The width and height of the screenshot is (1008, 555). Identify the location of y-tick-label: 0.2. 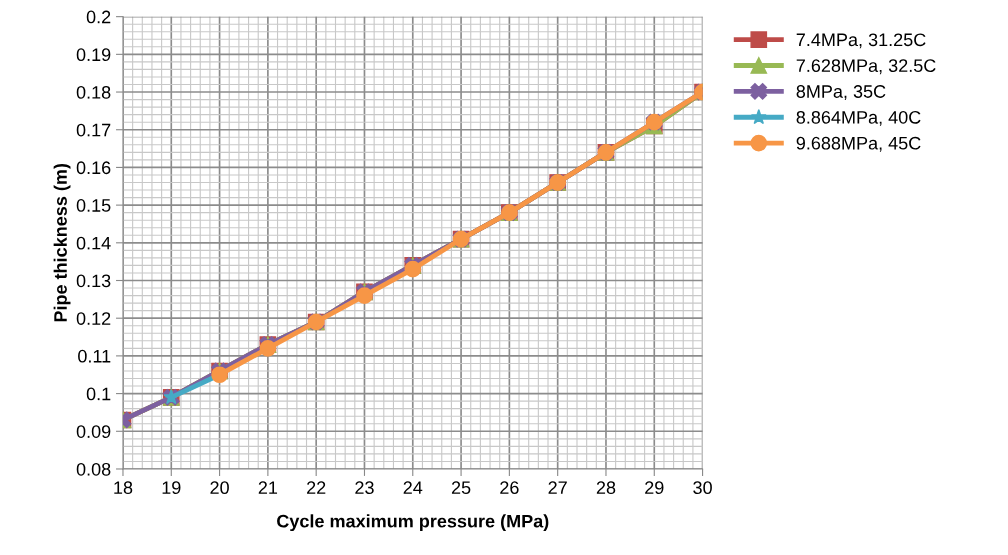
(98, 17).